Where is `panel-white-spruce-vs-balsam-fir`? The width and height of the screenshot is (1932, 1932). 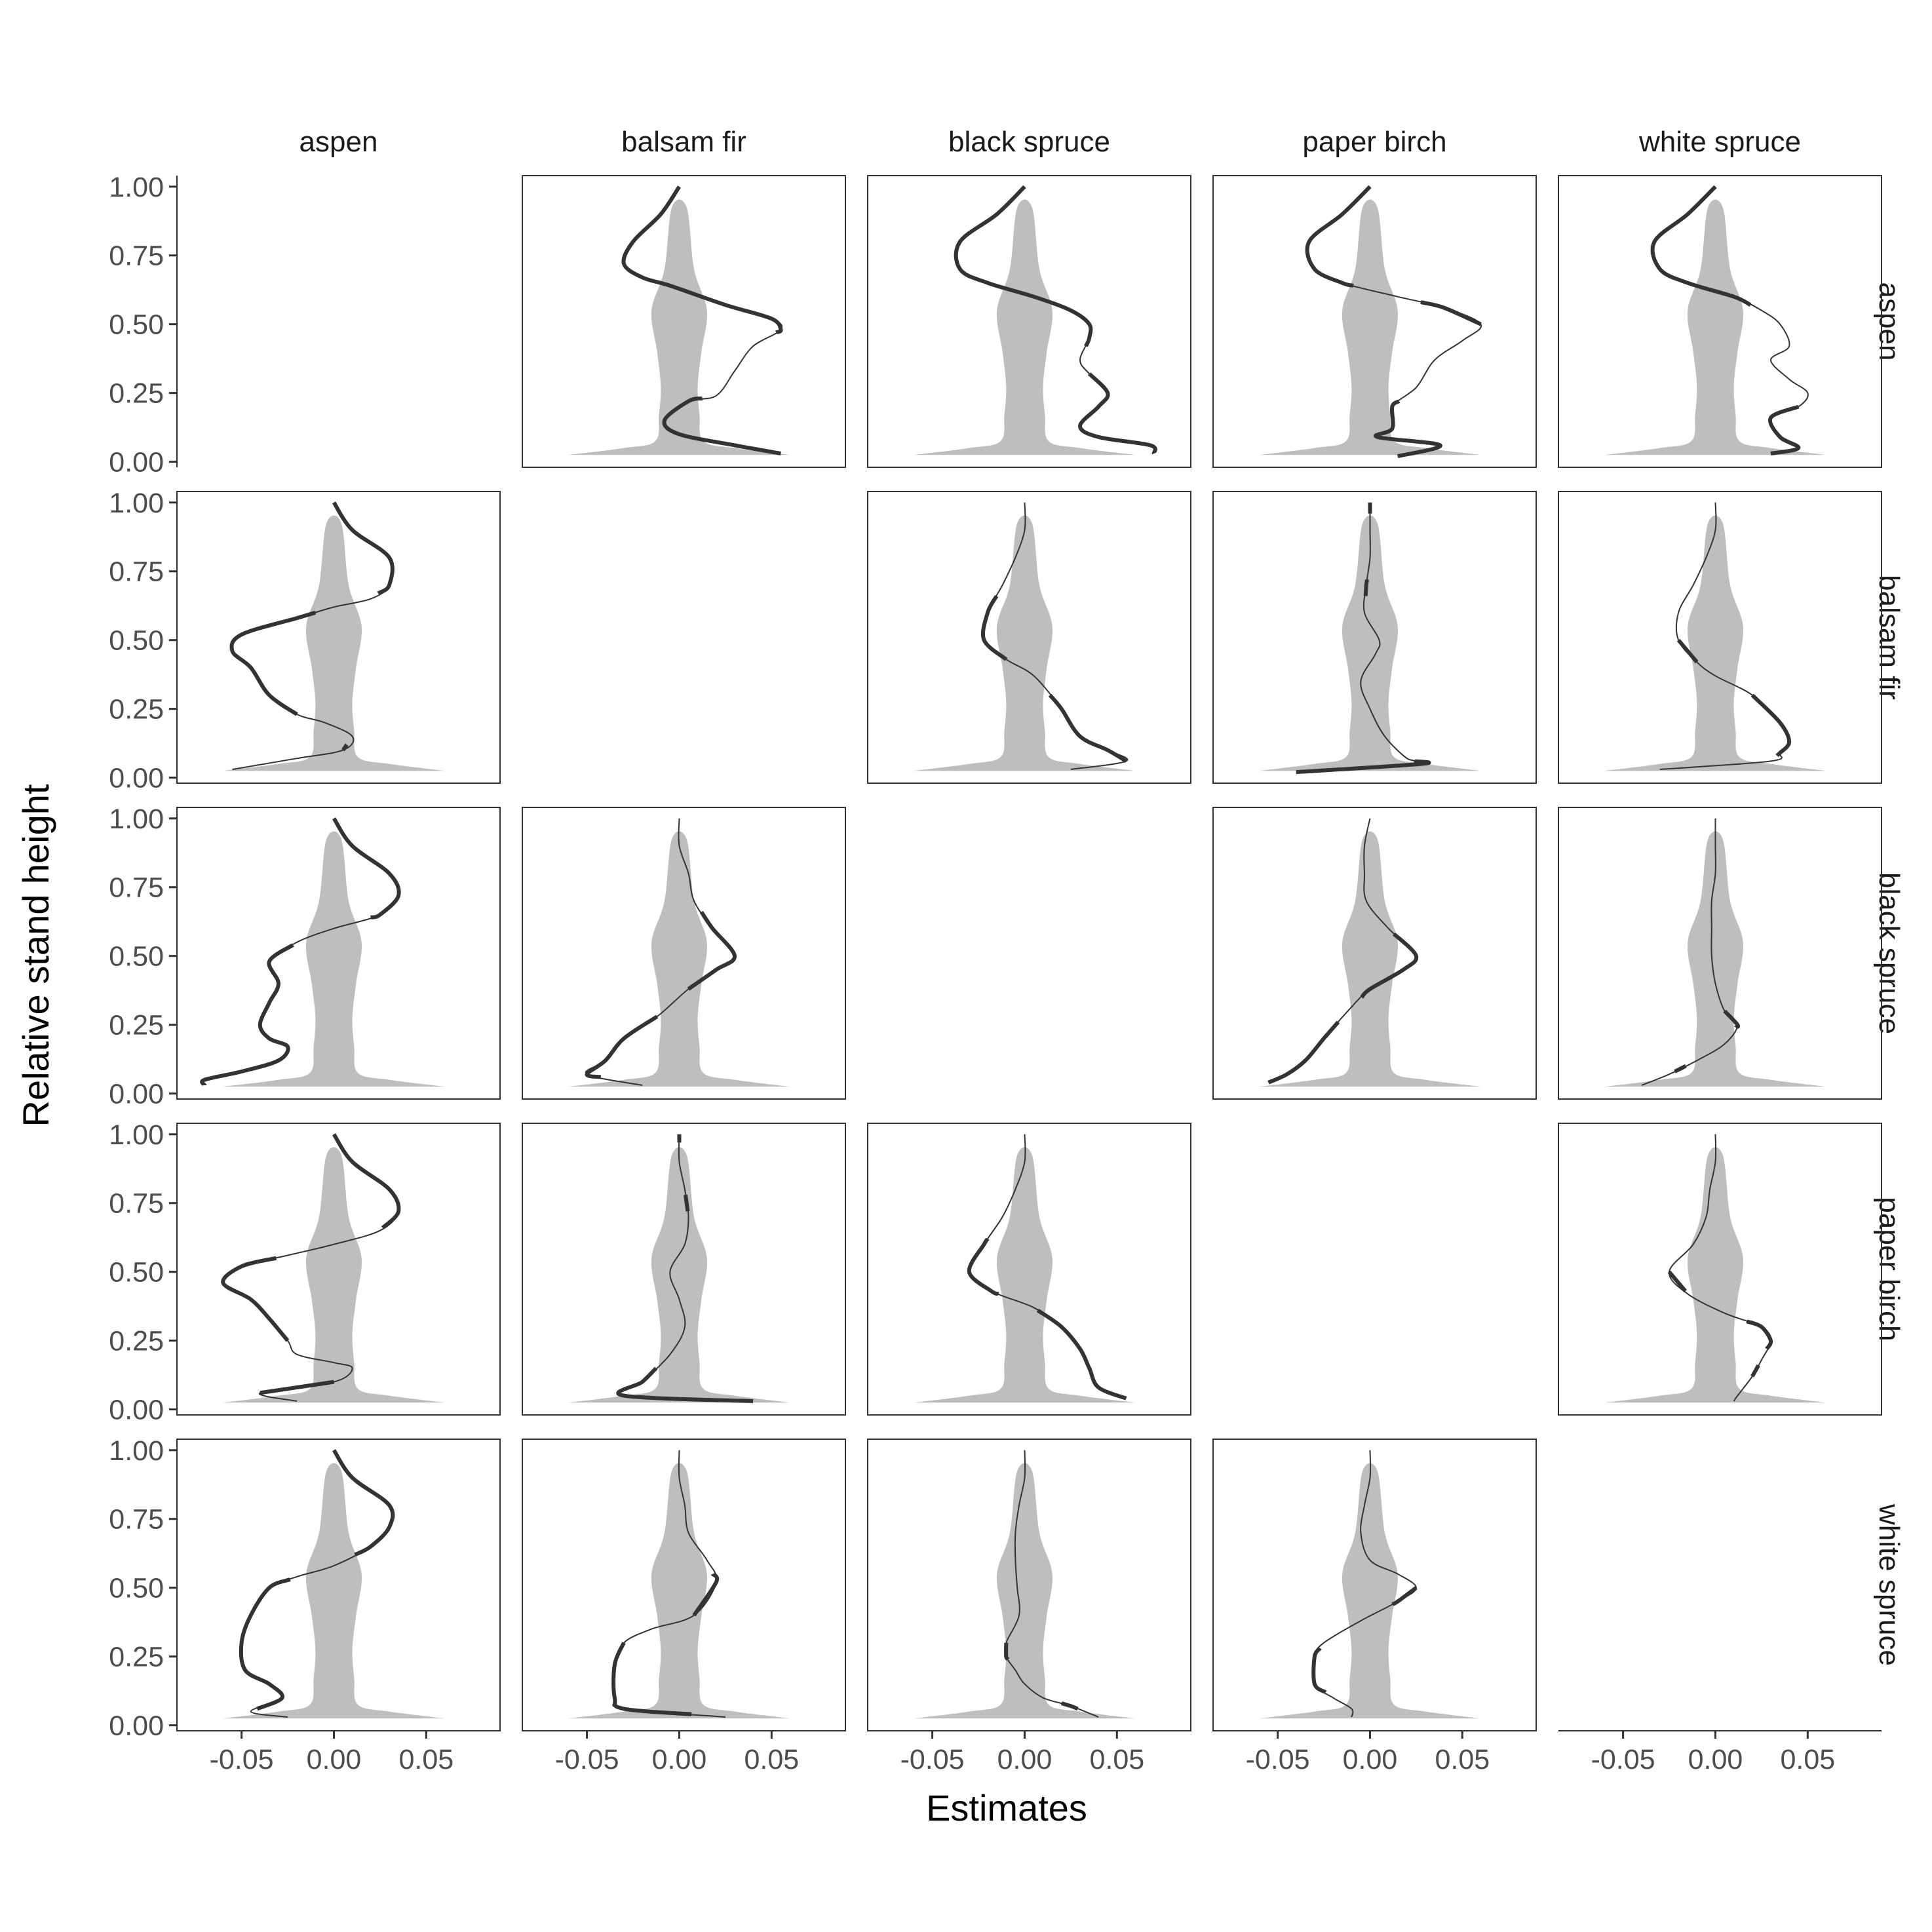 panel-white-spruce-vs-balsam-fir is located at coordinates (684, 1585).